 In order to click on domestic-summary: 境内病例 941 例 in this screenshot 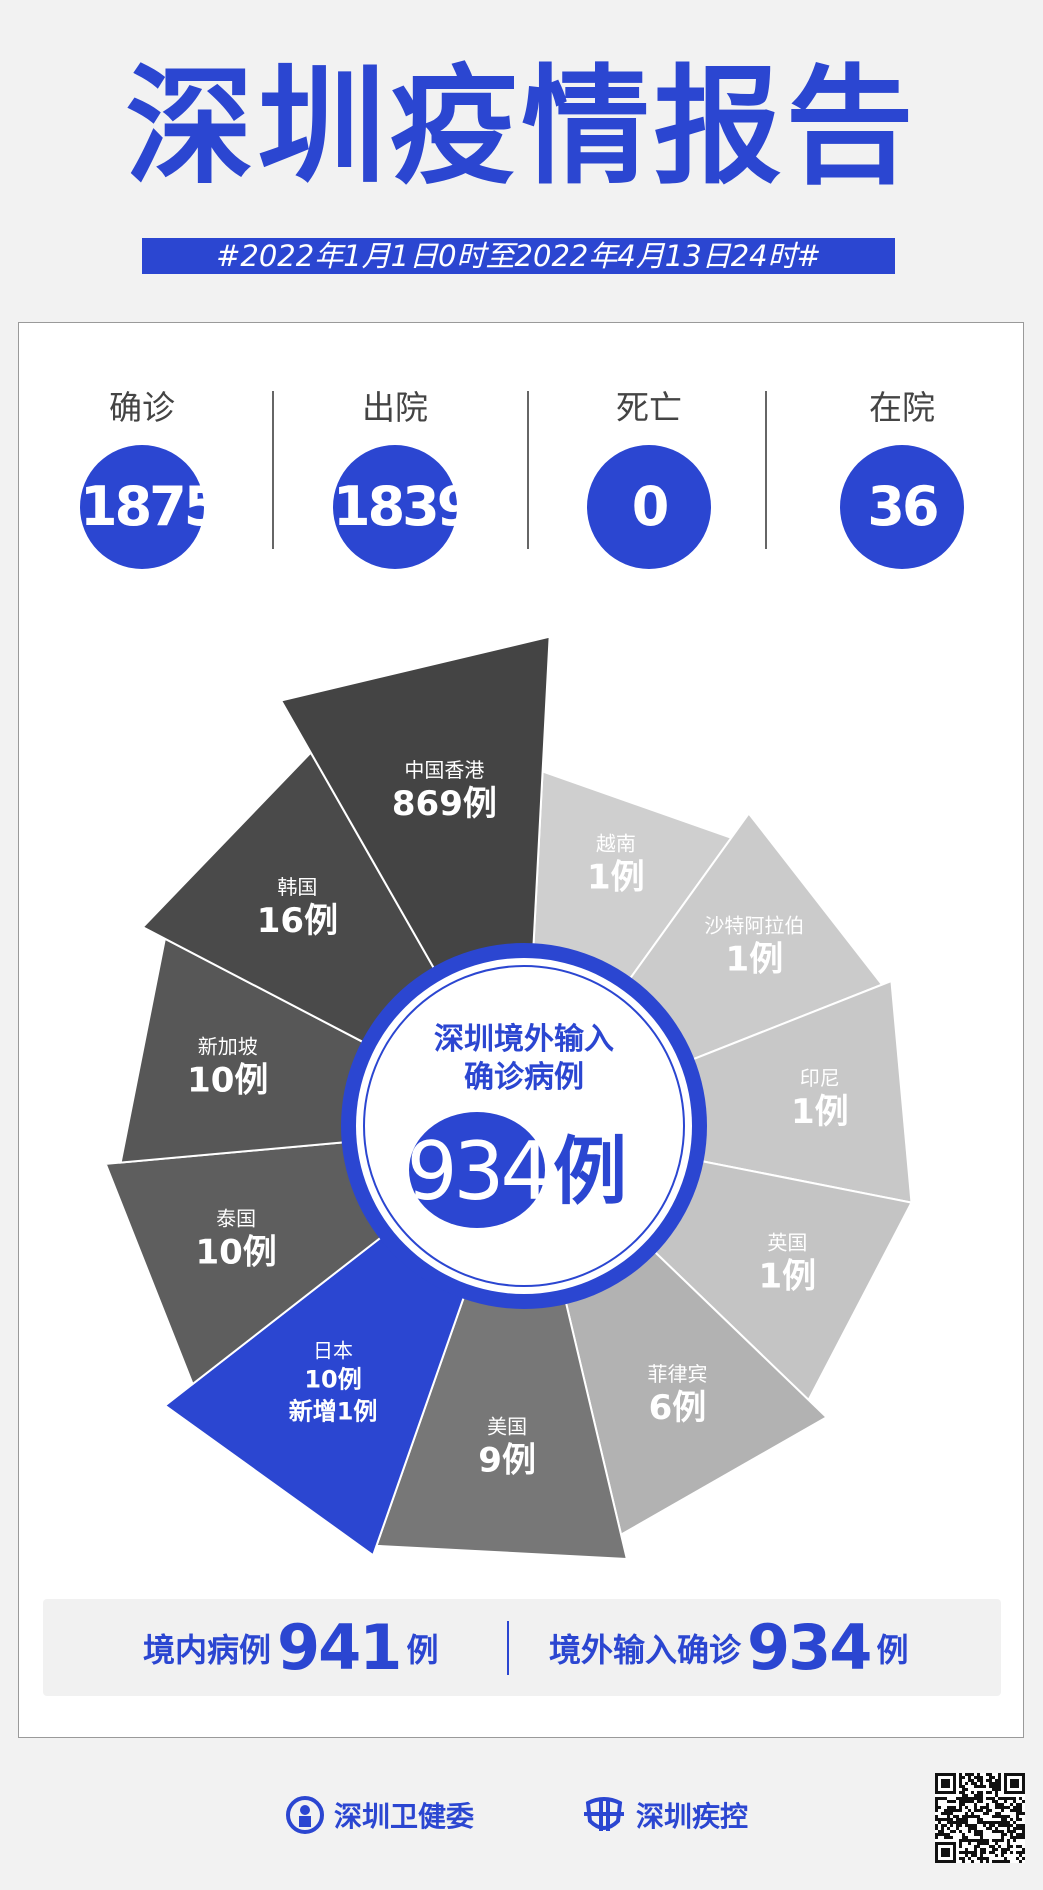, I will do `click(290, 1647)`.